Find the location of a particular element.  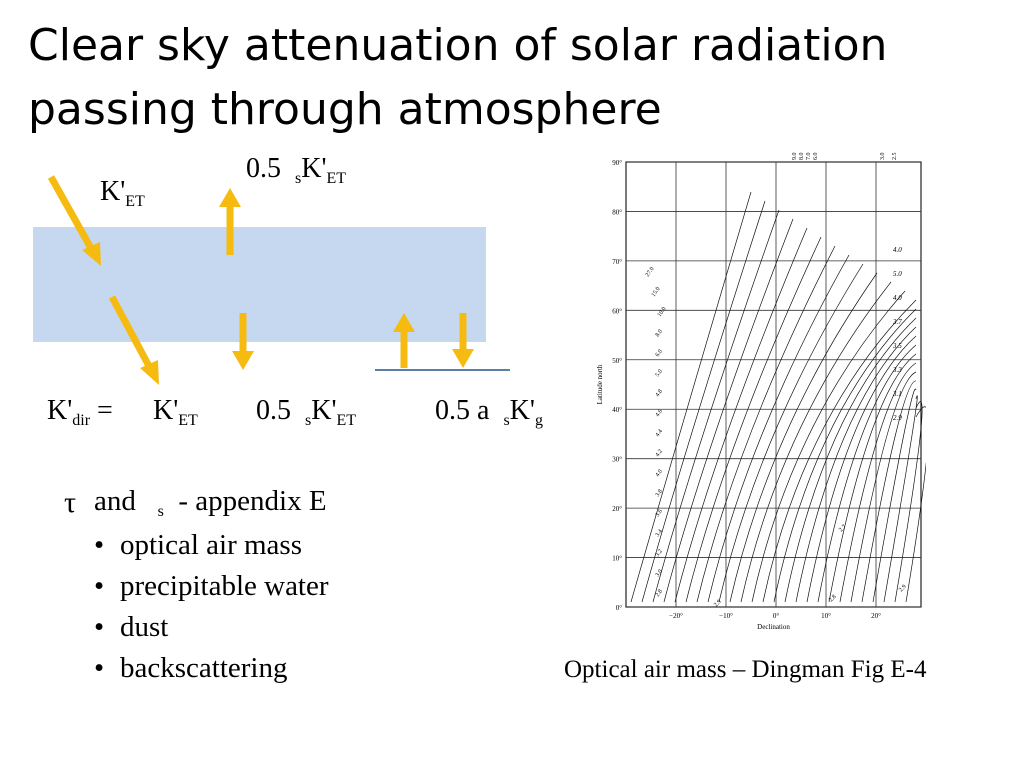

equation-lhs-k: K' is located at coordinates (60, 410).